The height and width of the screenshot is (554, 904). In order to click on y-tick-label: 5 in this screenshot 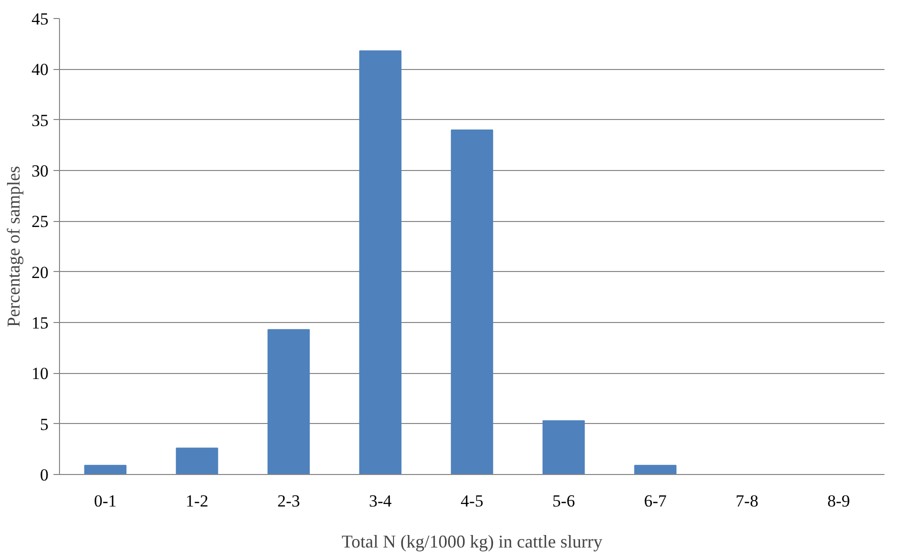, I will do `click(44, 424)`.